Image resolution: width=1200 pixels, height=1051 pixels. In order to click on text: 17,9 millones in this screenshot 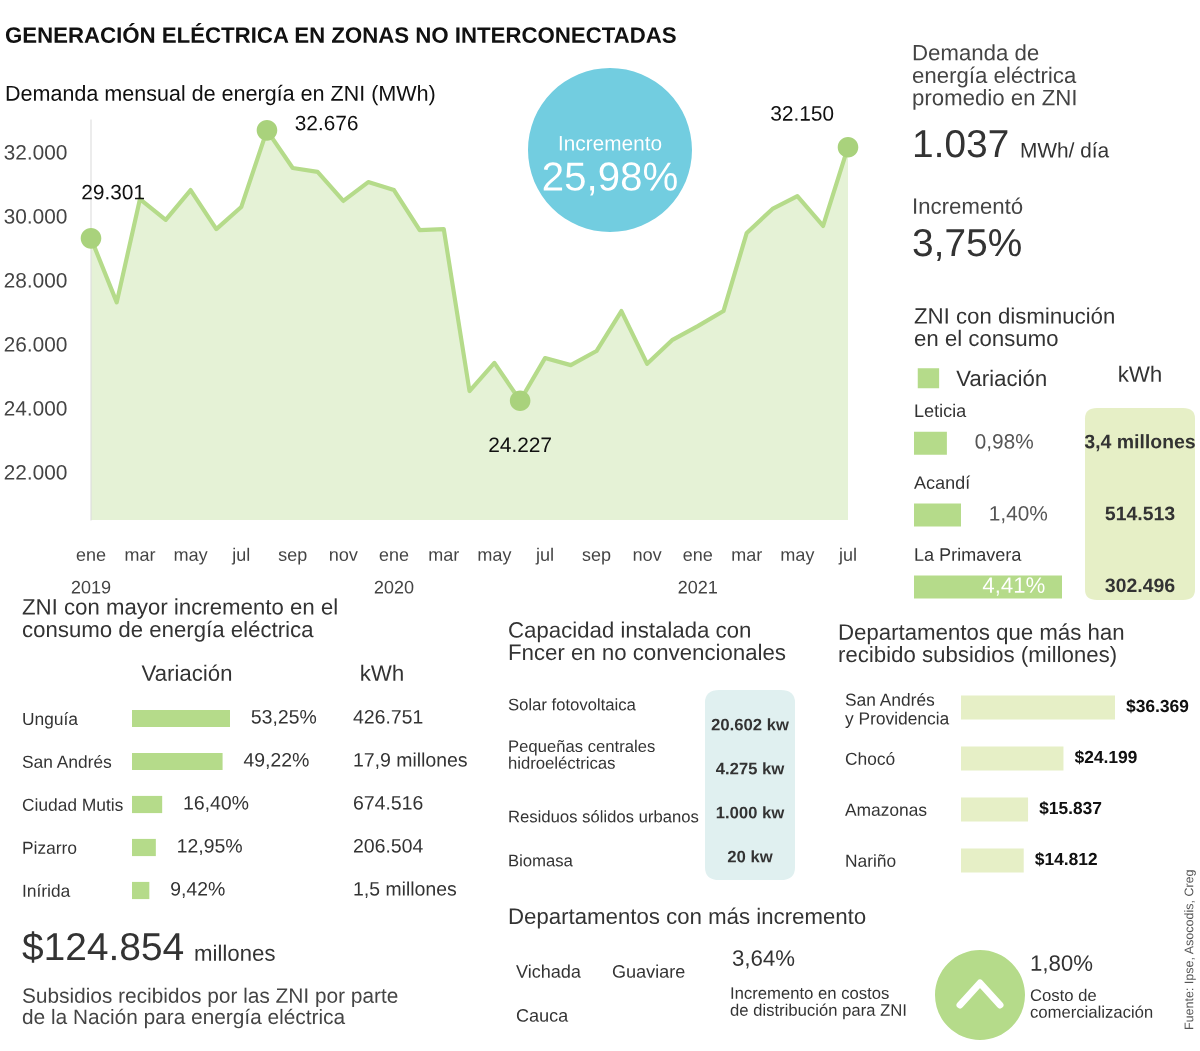, I will do `click(410, 761)`.